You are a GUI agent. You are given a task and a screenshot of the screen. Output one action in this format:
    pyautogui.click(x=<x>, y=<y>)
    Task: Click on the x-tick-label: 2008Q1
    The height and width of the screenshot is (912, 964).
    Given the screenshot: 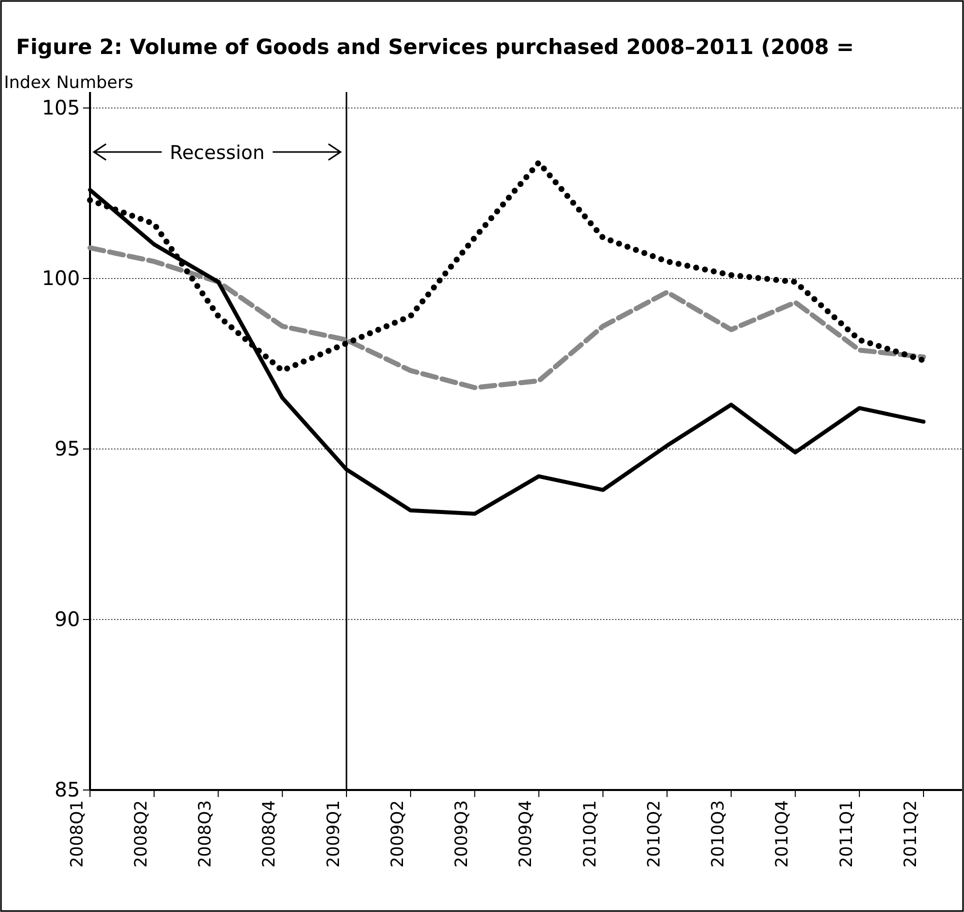 What is the action you would take?
    pyautogui.click(x=77, y=834)
    